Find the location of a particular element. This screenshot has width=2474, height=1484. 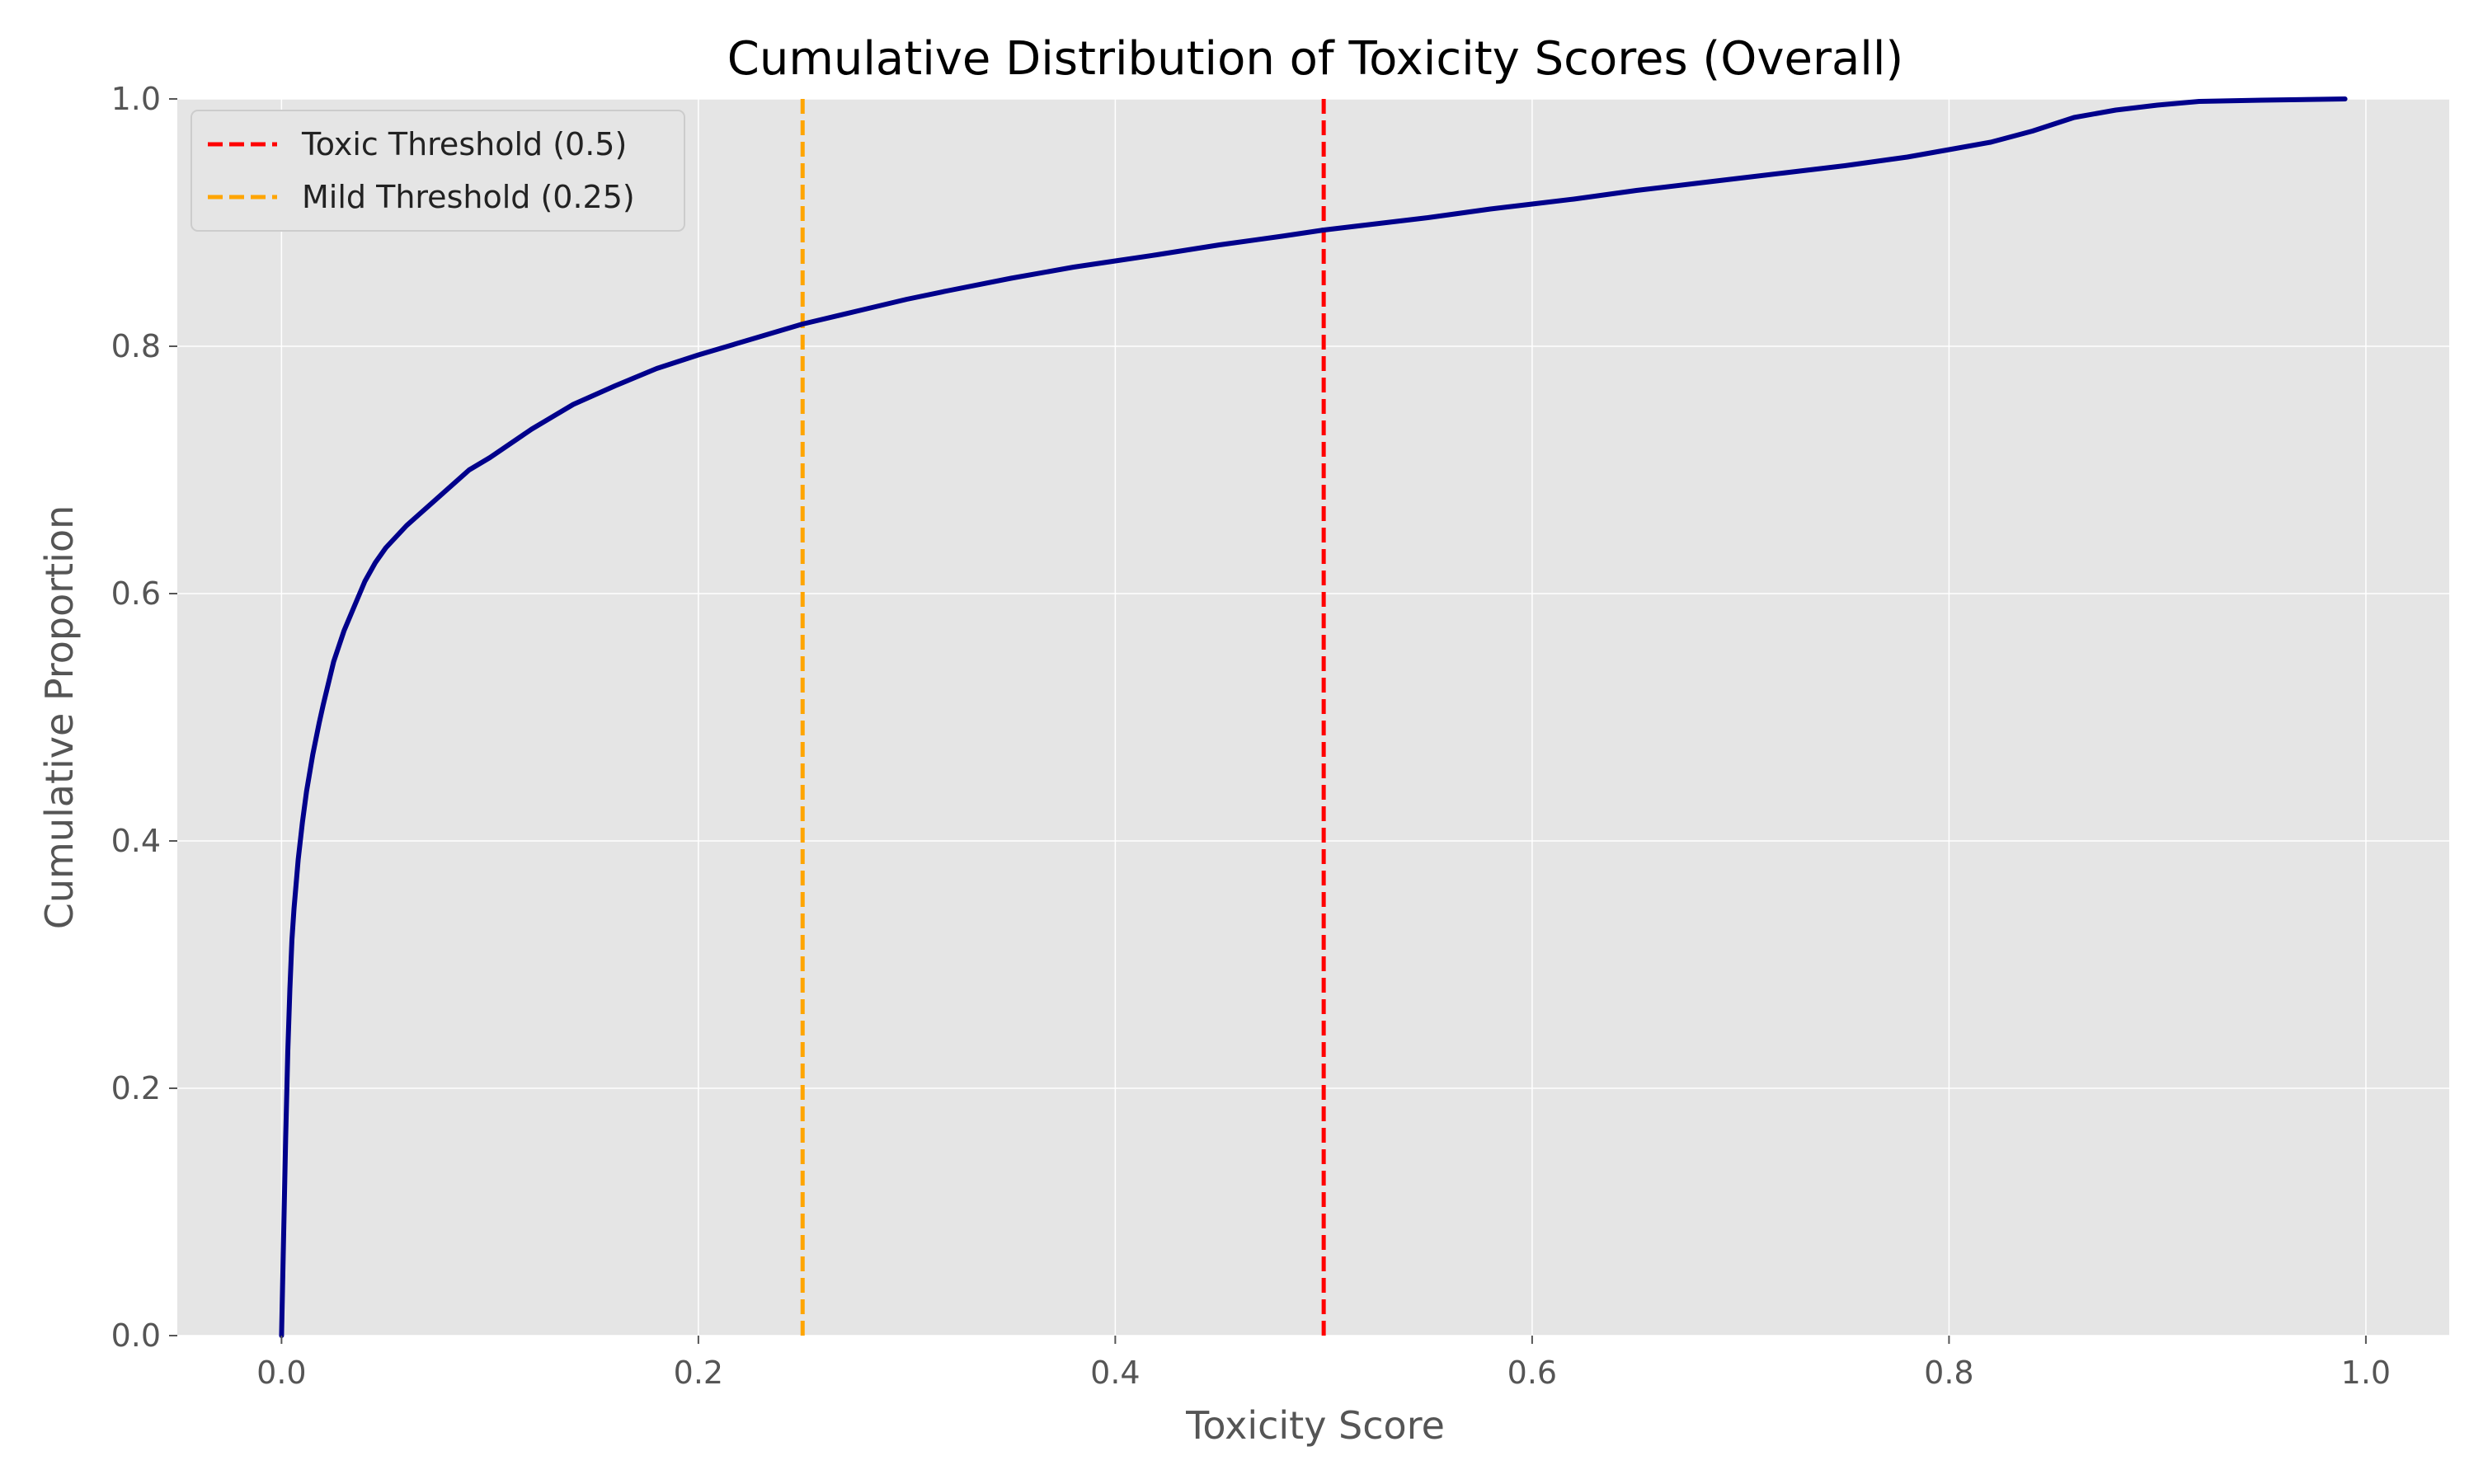

y-axis-label: Cumulative Proportion is located at coordinates (59, 717).